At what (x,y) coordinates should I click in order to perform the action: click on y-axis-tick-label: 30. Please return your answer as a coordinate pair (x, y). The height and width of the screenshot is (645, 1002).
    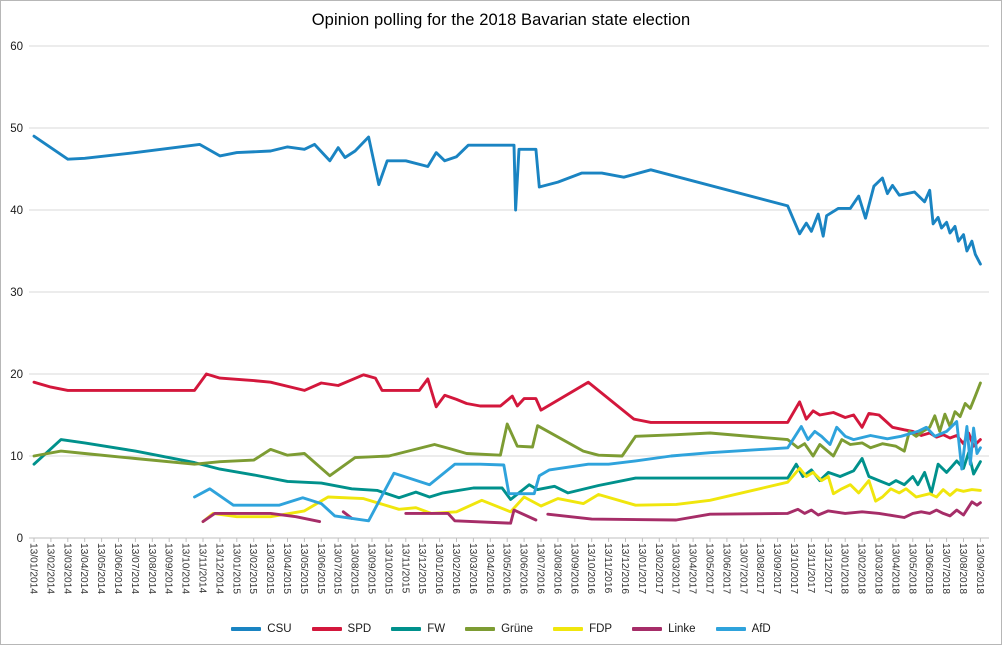
    Looking at the image, I should click on (16, 293).